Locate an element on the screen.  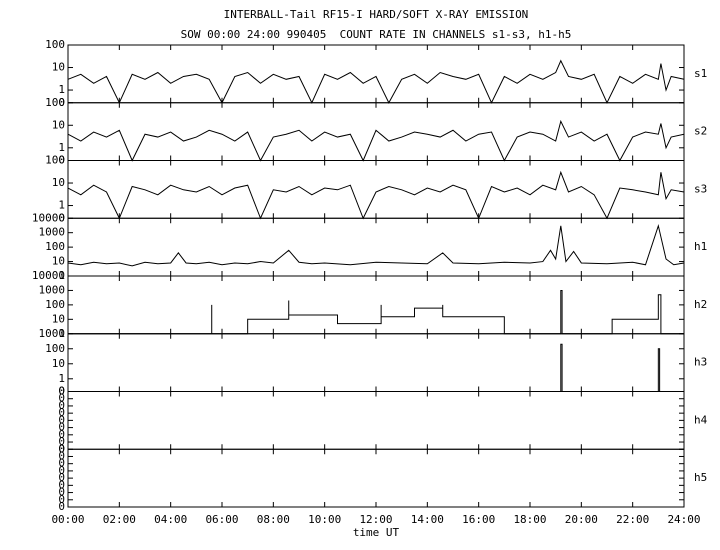
x-tick-label: 14:00 is located at coordinates (427, 519).